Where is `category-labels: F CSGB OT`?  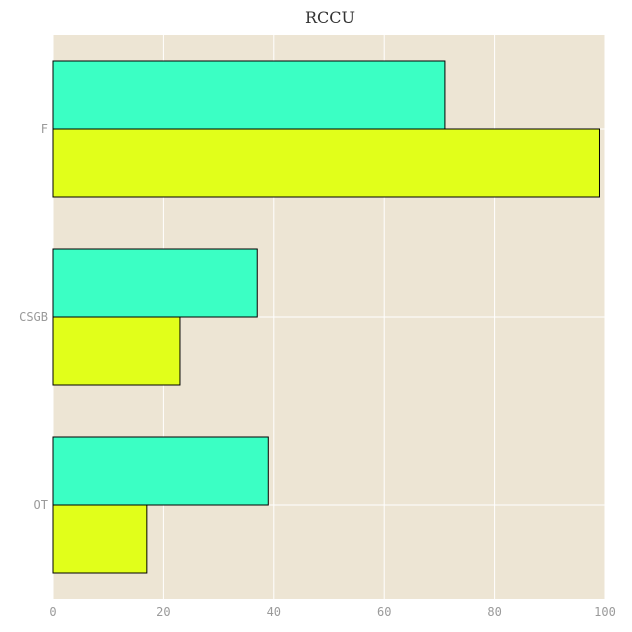 category-labels: F CSGB OT is located at coordinates (33, 317).